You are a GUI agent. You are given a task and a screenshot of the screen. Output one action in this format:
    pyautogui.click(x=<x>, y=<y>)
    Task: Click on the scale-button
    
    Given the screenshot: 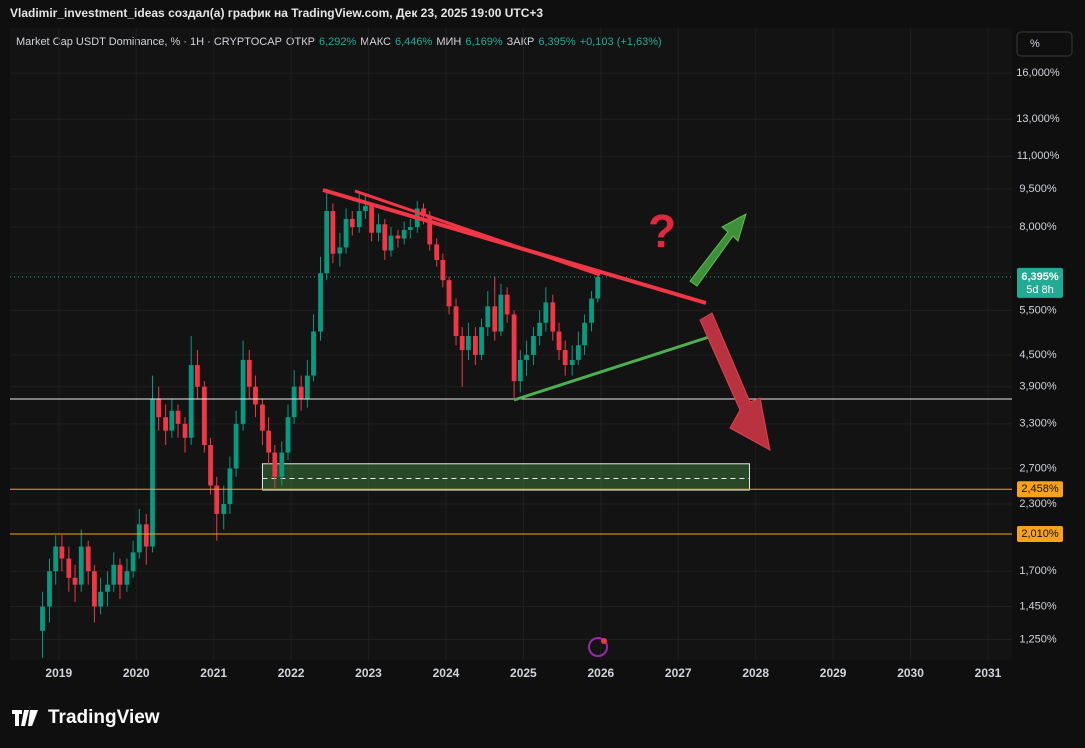 What is the action you would take?
    pyautogui.click(x=1044, y=44)
    